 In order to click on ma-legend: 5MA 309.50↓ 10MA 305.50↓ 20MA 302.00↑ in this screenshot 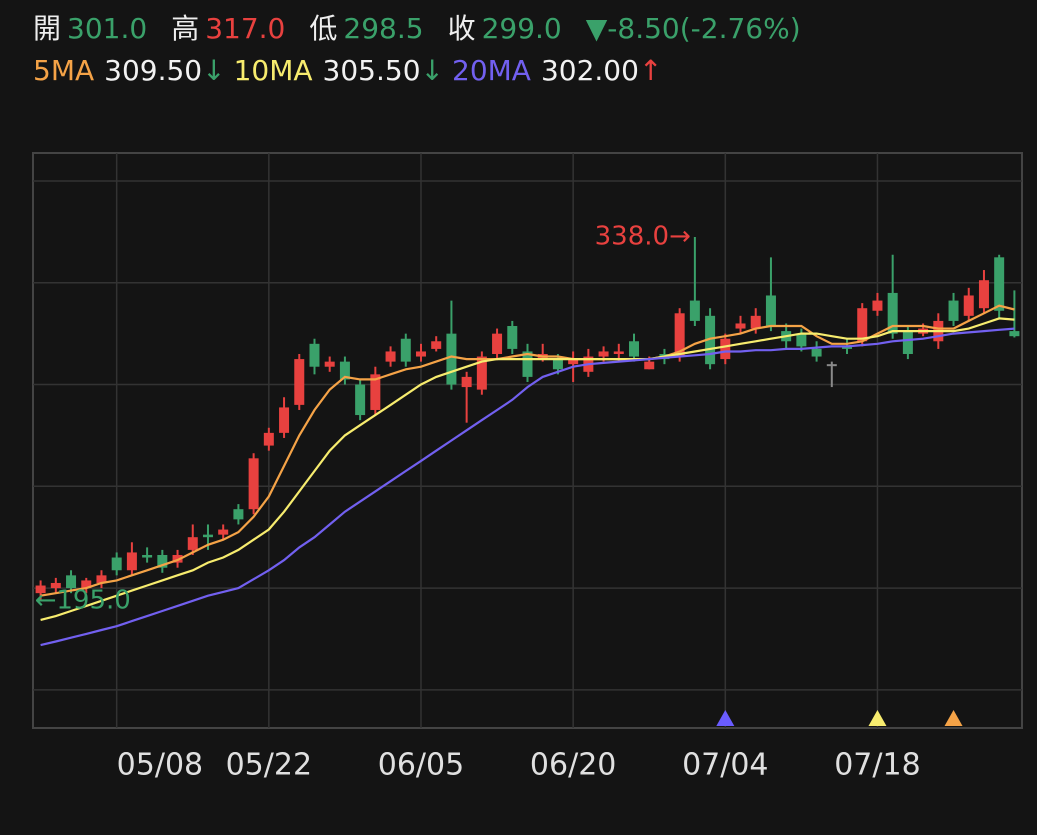, I will do `click(347, 70)`.